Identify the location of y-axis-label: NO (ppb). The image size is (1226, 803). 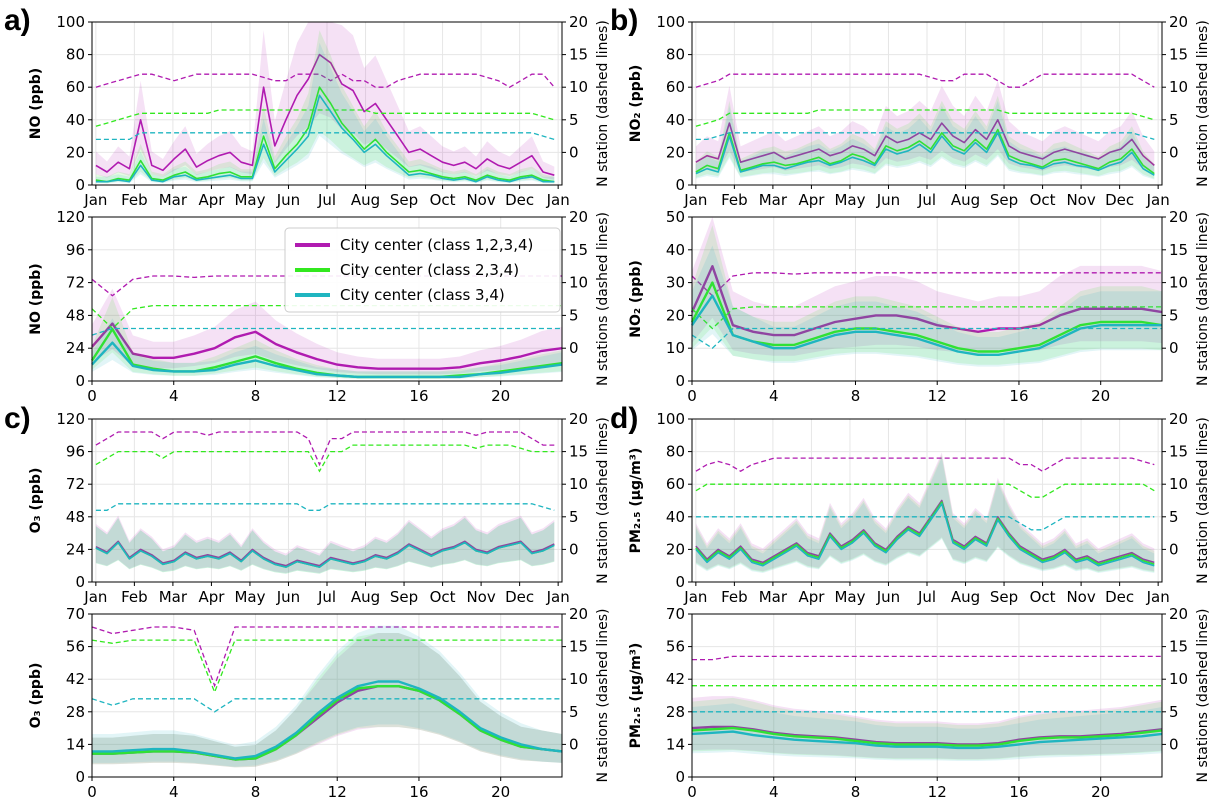
(36, 298).